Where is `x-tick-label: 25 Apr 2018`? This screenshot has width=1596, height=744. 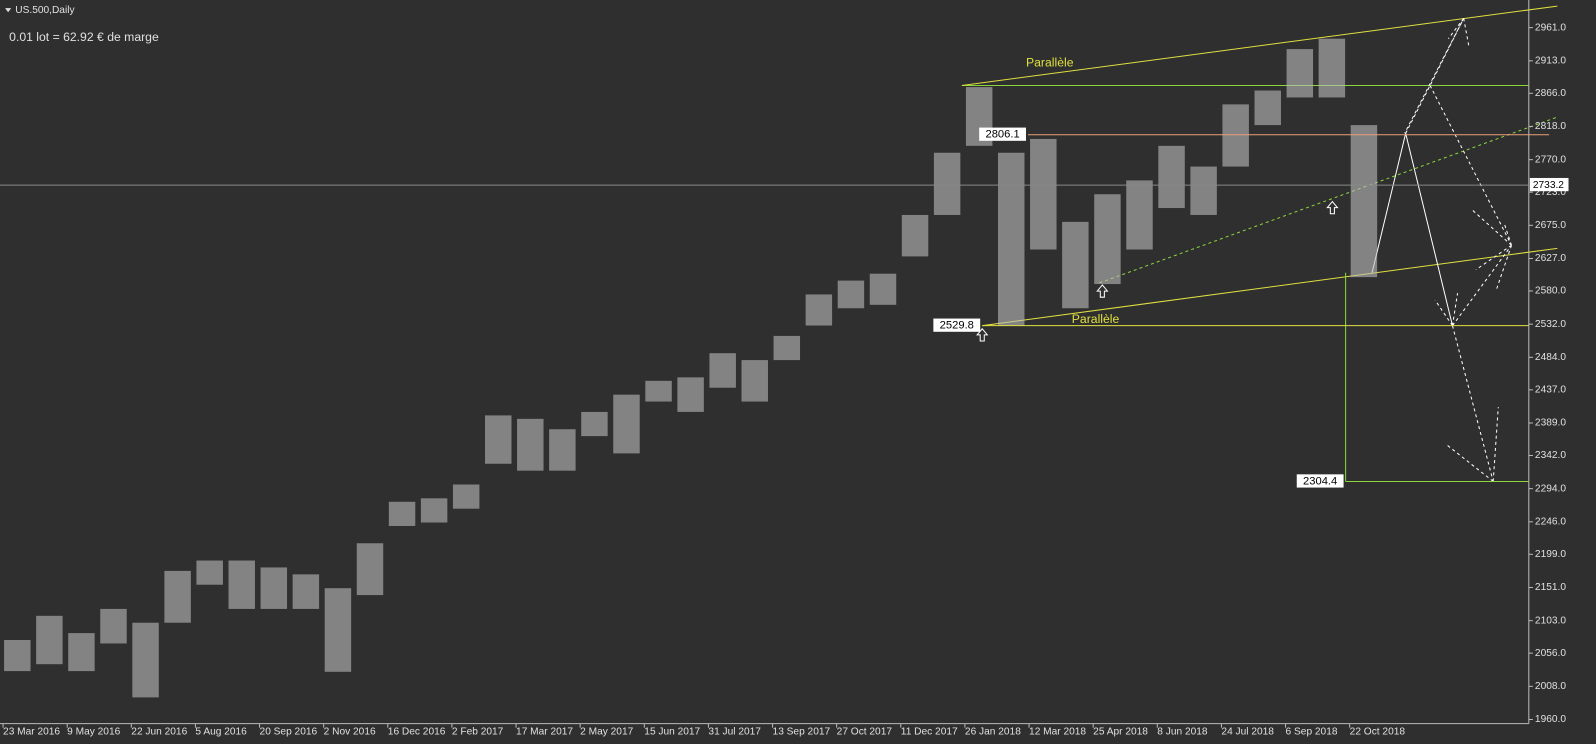 x-tick-label: 25 Apr 2018 is located at coordinates (1120, 731).